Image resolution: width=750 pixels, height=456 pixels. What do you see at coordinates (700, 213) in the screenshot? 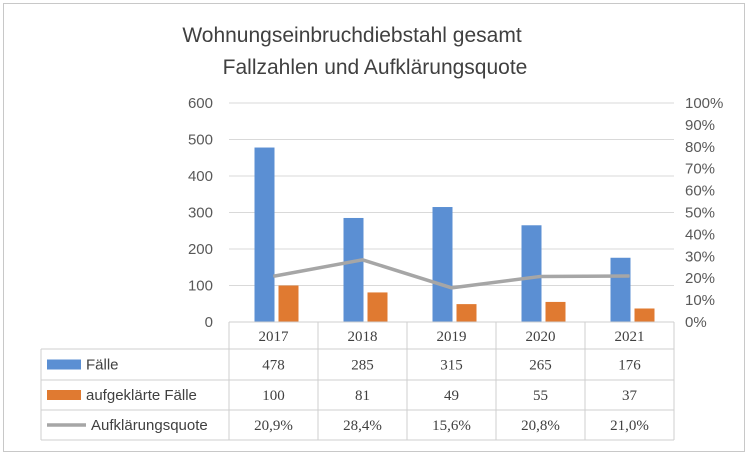
I see `y-right-tick-label: 50%` at bounding box center [700, 213].